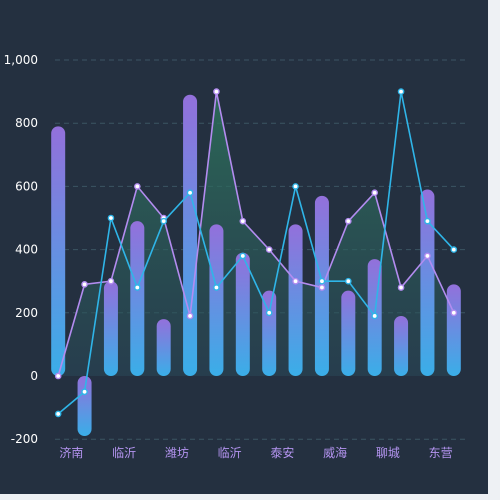 This screenshot has width=500, height=500. Describe the element at coordinates (71, 452) in the screenshot. I see `x-tick-label: 济南` at that location.